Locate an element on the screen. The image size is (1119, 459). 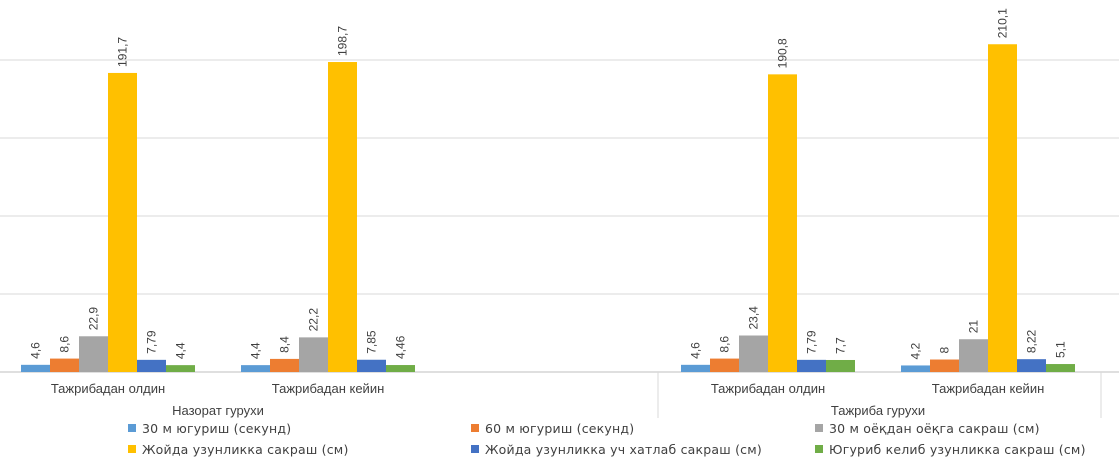
legend-item: 60 м югуриш (секунд) is located at coordinates (552, 428).